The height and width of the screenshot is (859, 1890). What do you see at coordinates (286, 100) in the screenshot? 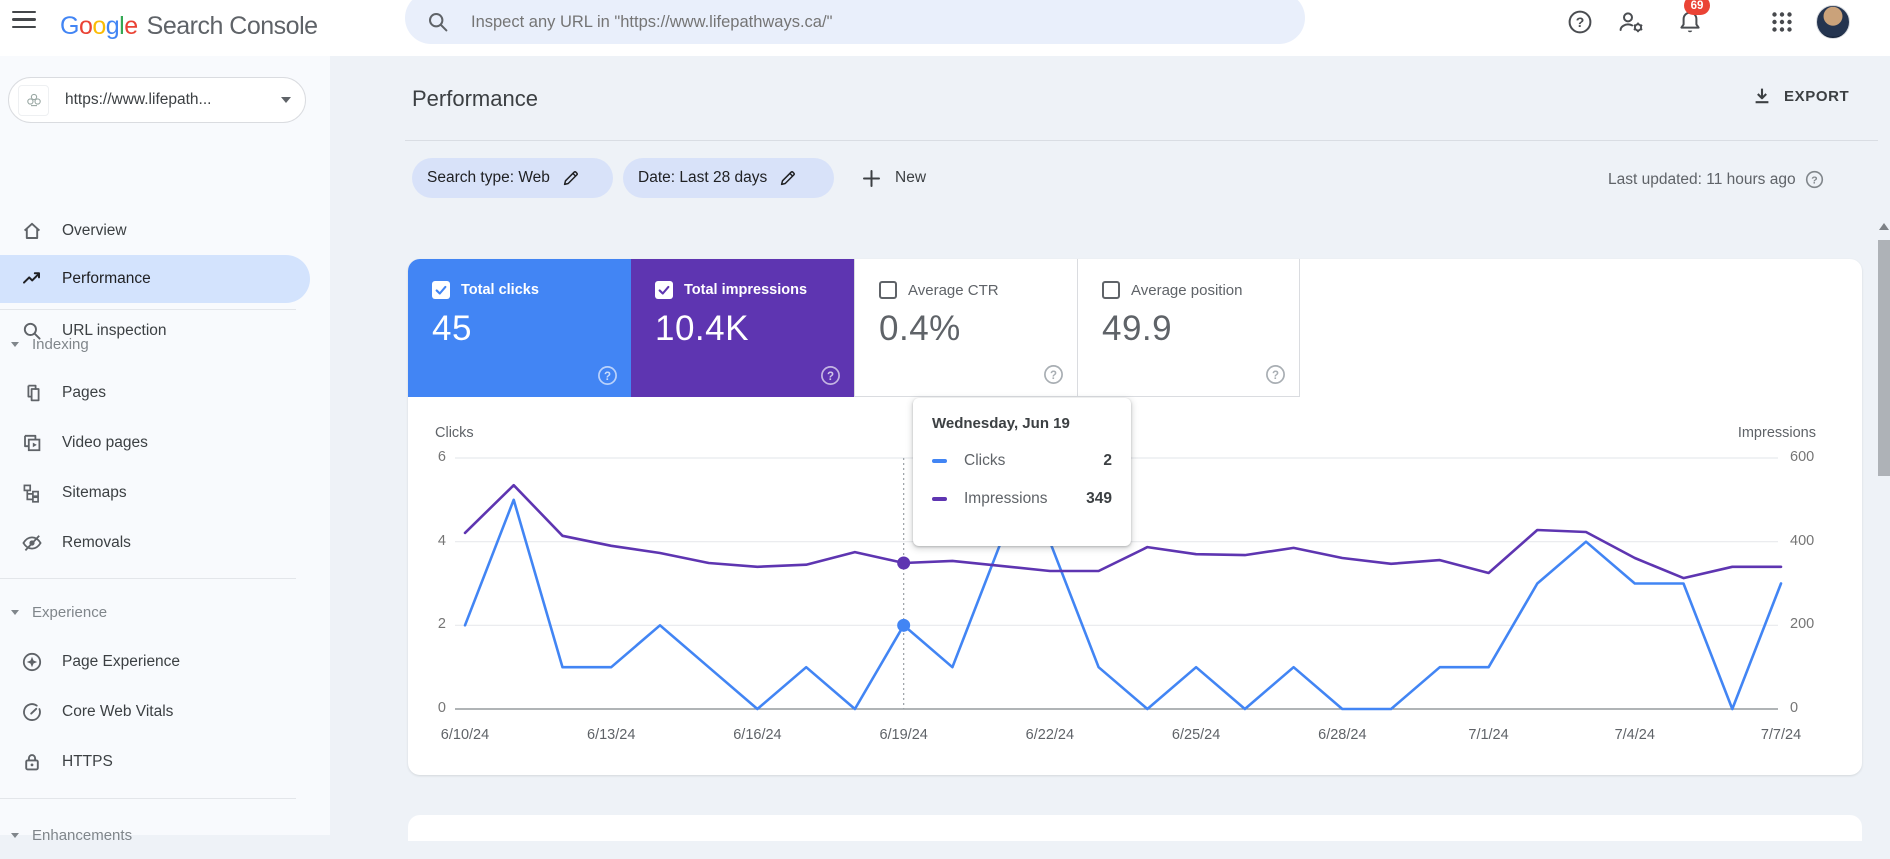
I see `chevron-down-icon` at bounding box center [286, 100].